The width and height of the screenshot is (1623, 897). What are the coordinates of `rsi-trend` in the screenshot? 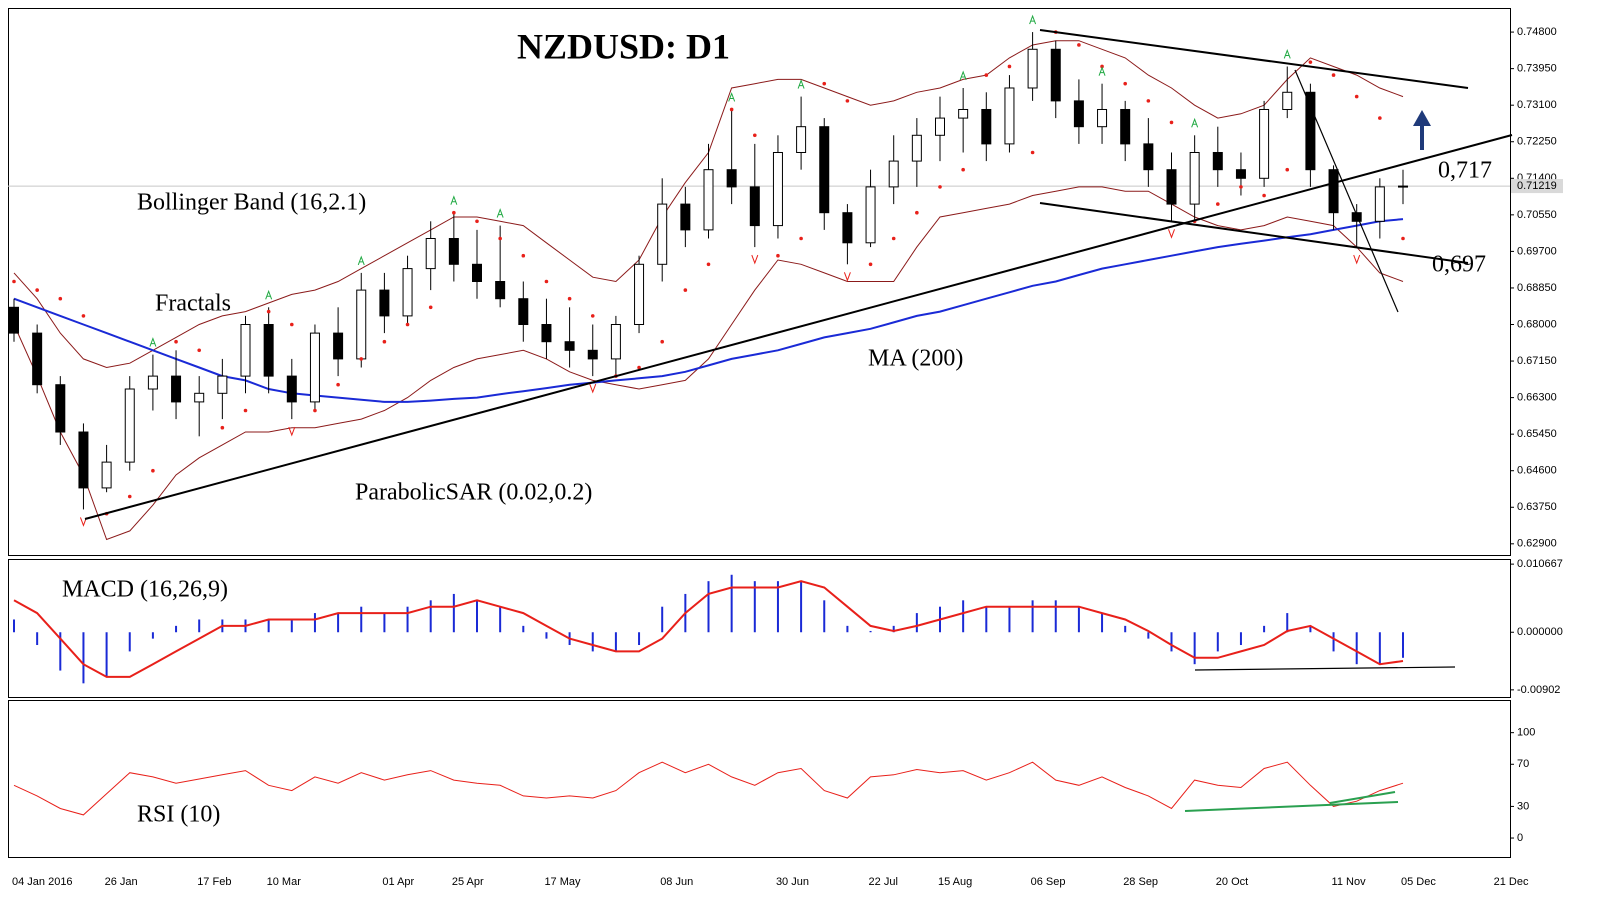 It's located at (1362, 797).